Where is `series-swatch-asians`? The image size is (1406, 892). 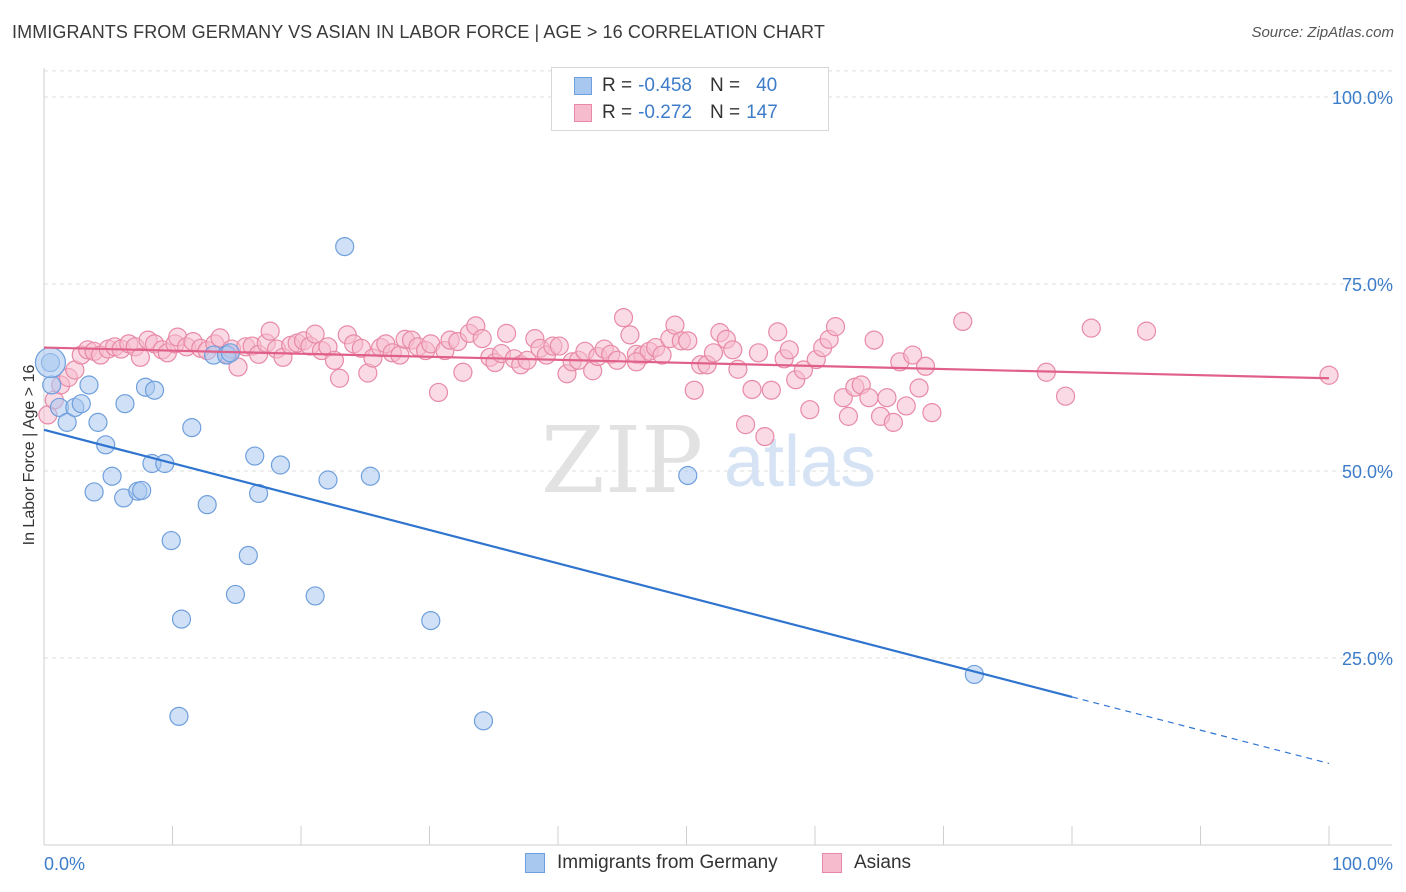 series-swatch-asians is located at coordinates (832, 863).